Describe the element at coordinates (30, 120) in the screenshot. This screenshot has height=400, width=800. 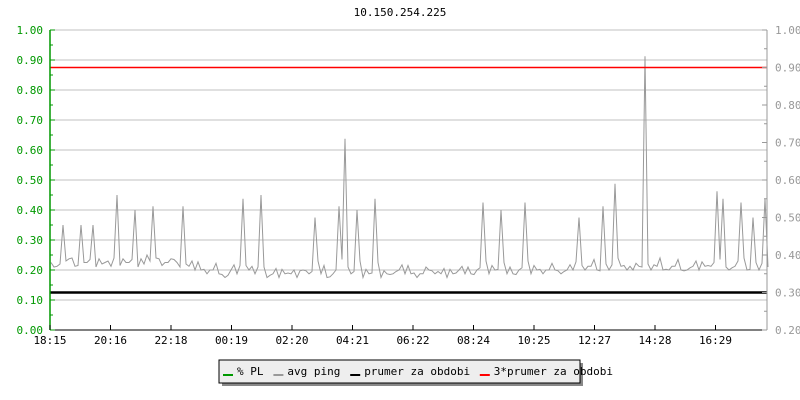
I see `left-tick-label: 0.70` at that location.